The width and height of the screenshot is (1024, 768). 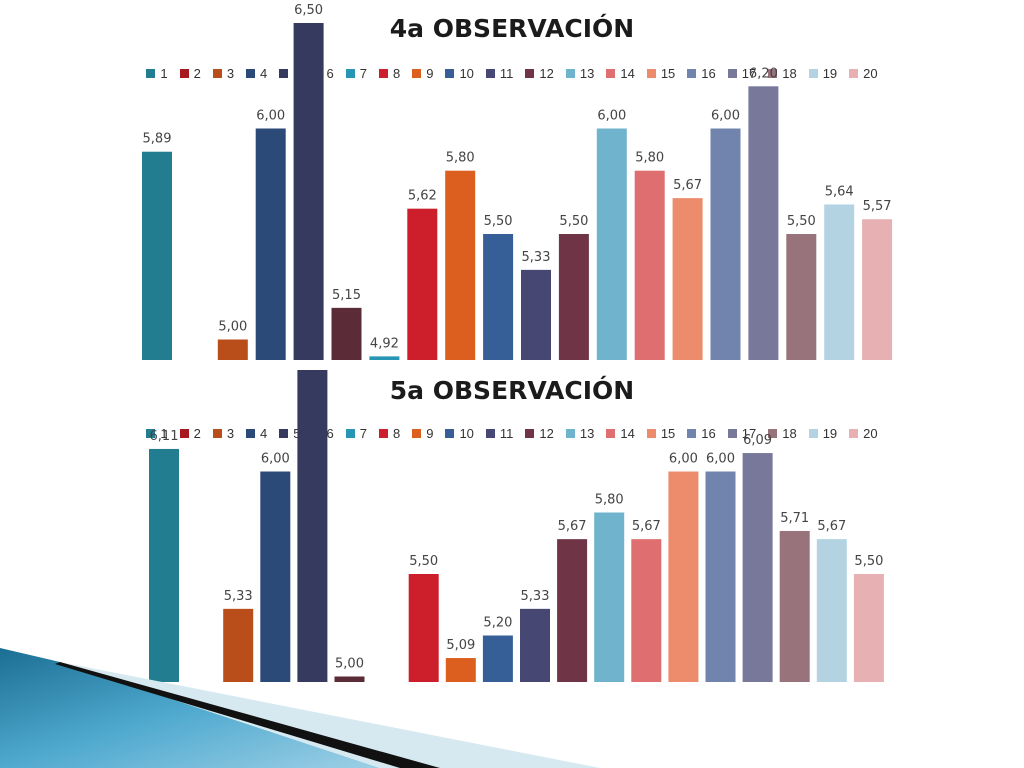 What do you see at coordinates (757, 440) in the screenshot?
I see `data-label: 6,09` at bounding box center [757, 440].